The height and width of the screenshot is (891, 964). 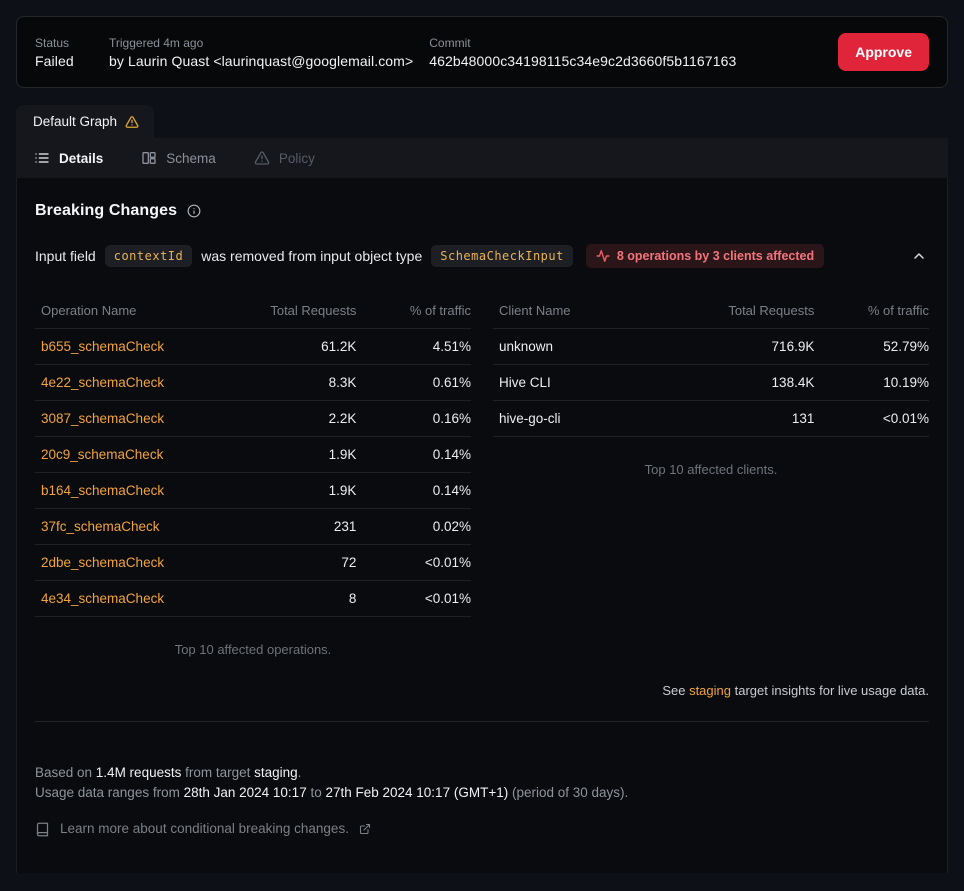 What do you see at coordinates (178, 158) in the screenshot?
I see `tab-schema: Schema` at bounding box center [178, 158].